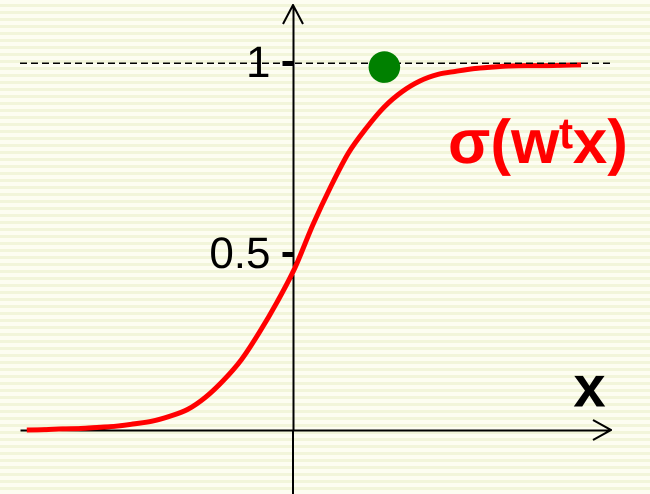 This screenshot has width=650, height=494. I want to click on series-label: σ(wᵗx), so click(538, 142).